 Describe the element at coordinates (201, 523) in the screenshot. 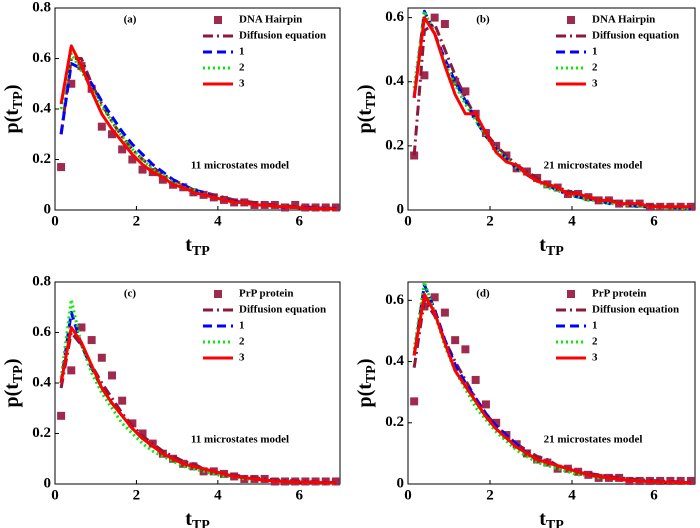

I see `x-label-sub: TP` at that location.